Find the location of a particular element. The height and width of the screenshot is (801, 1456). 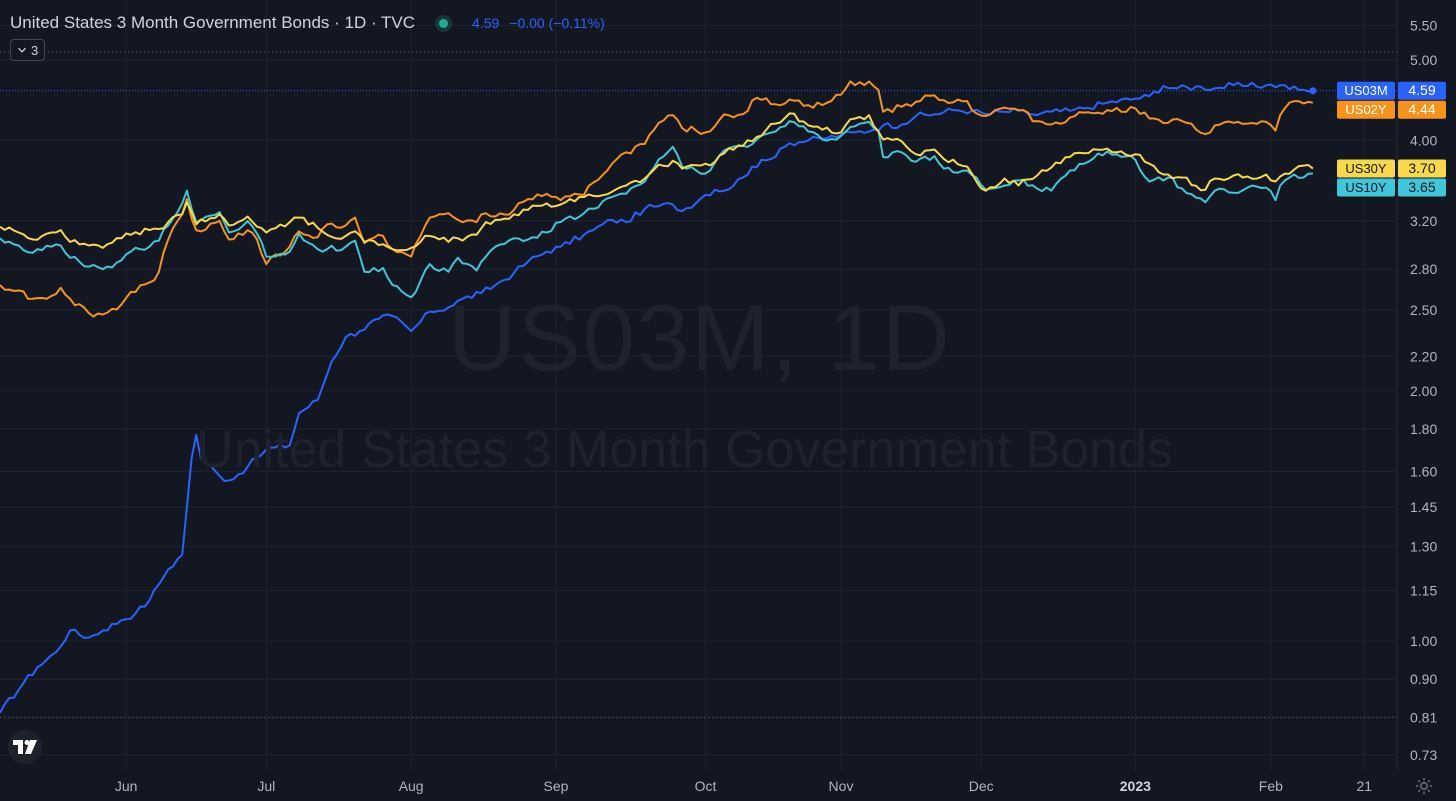

tradingview-logo is located at coordinates (25, 747).